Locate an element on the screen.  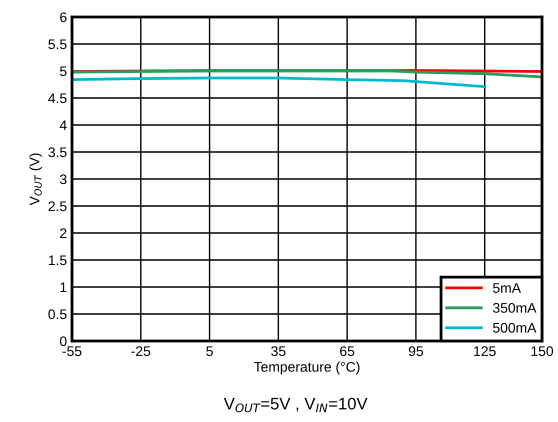
y-tick-label: 3 is located at coordinates (63, 179).